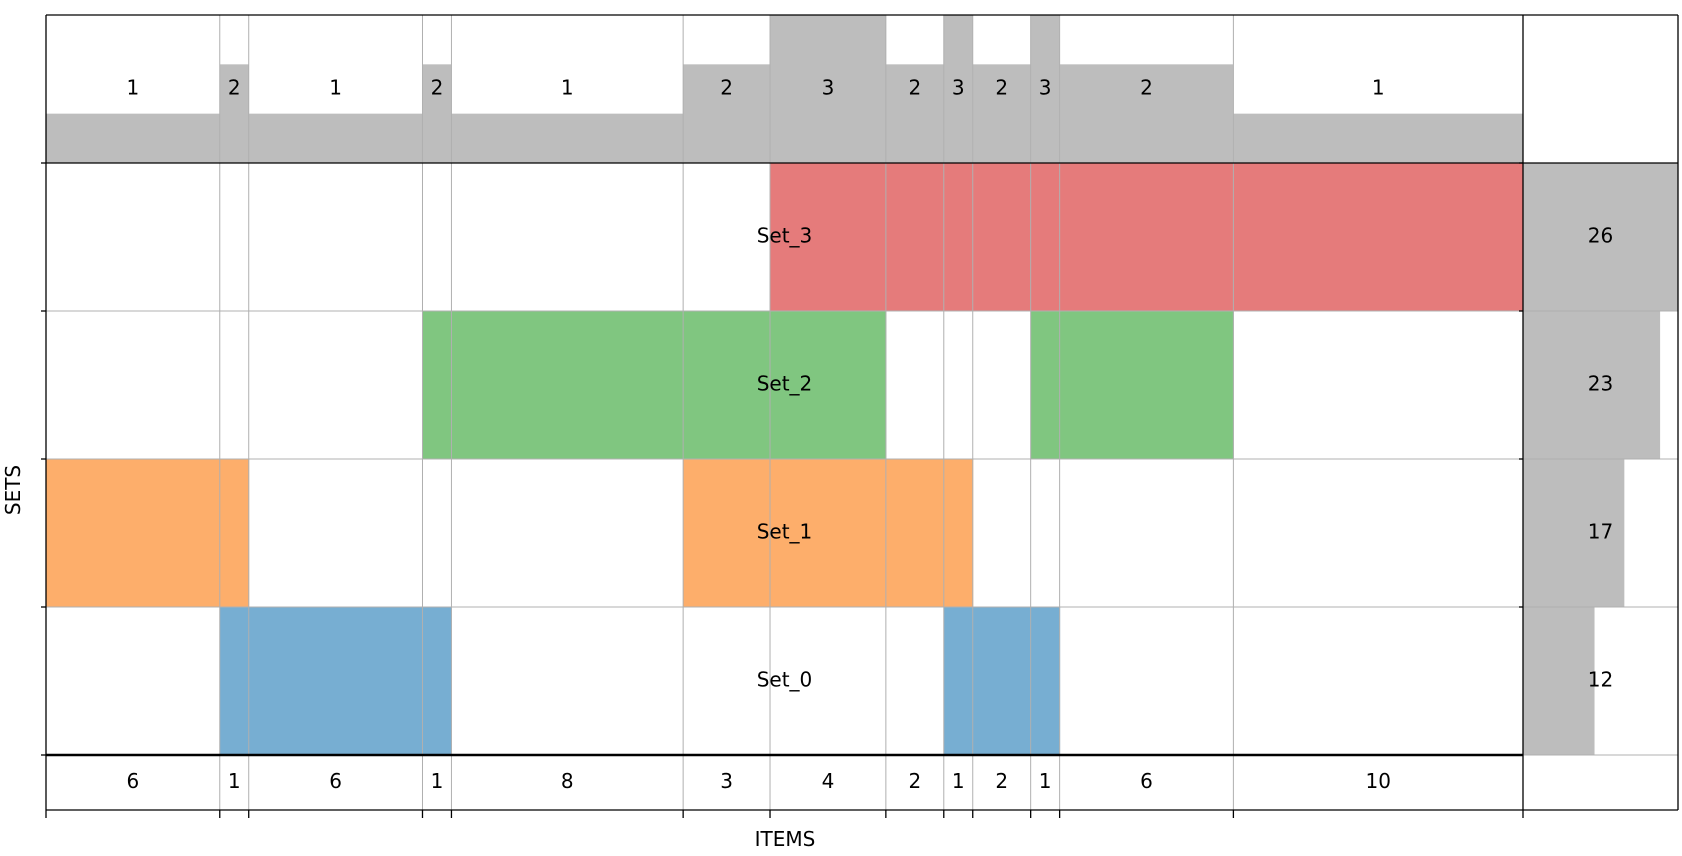  What do you see at coordinates (1600, 532) in the screenshot?
I see `set-size-label: 17` at bounding box center [1600, 532].